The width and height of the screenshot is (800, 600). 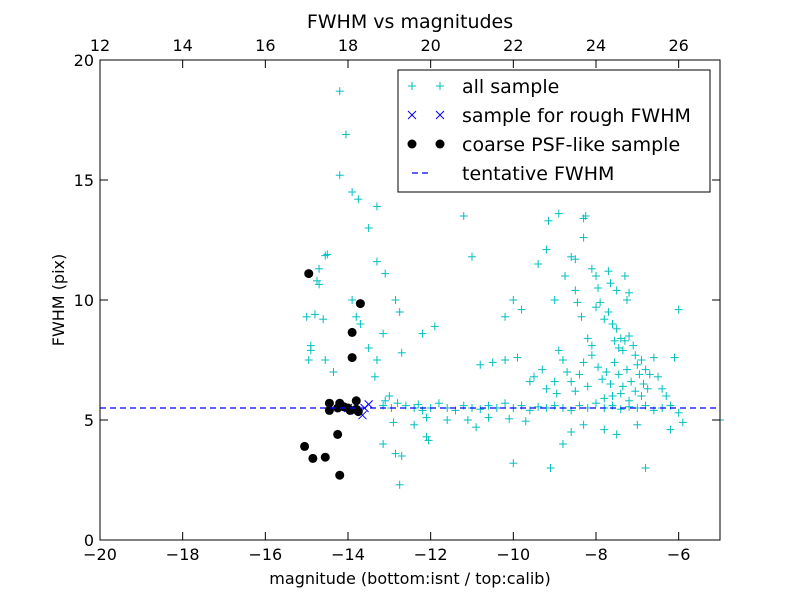 What do you see at coordinates (265, 554) in the screenshot?
I see `x-tick-label: −16` at bounding box center [265, 554].